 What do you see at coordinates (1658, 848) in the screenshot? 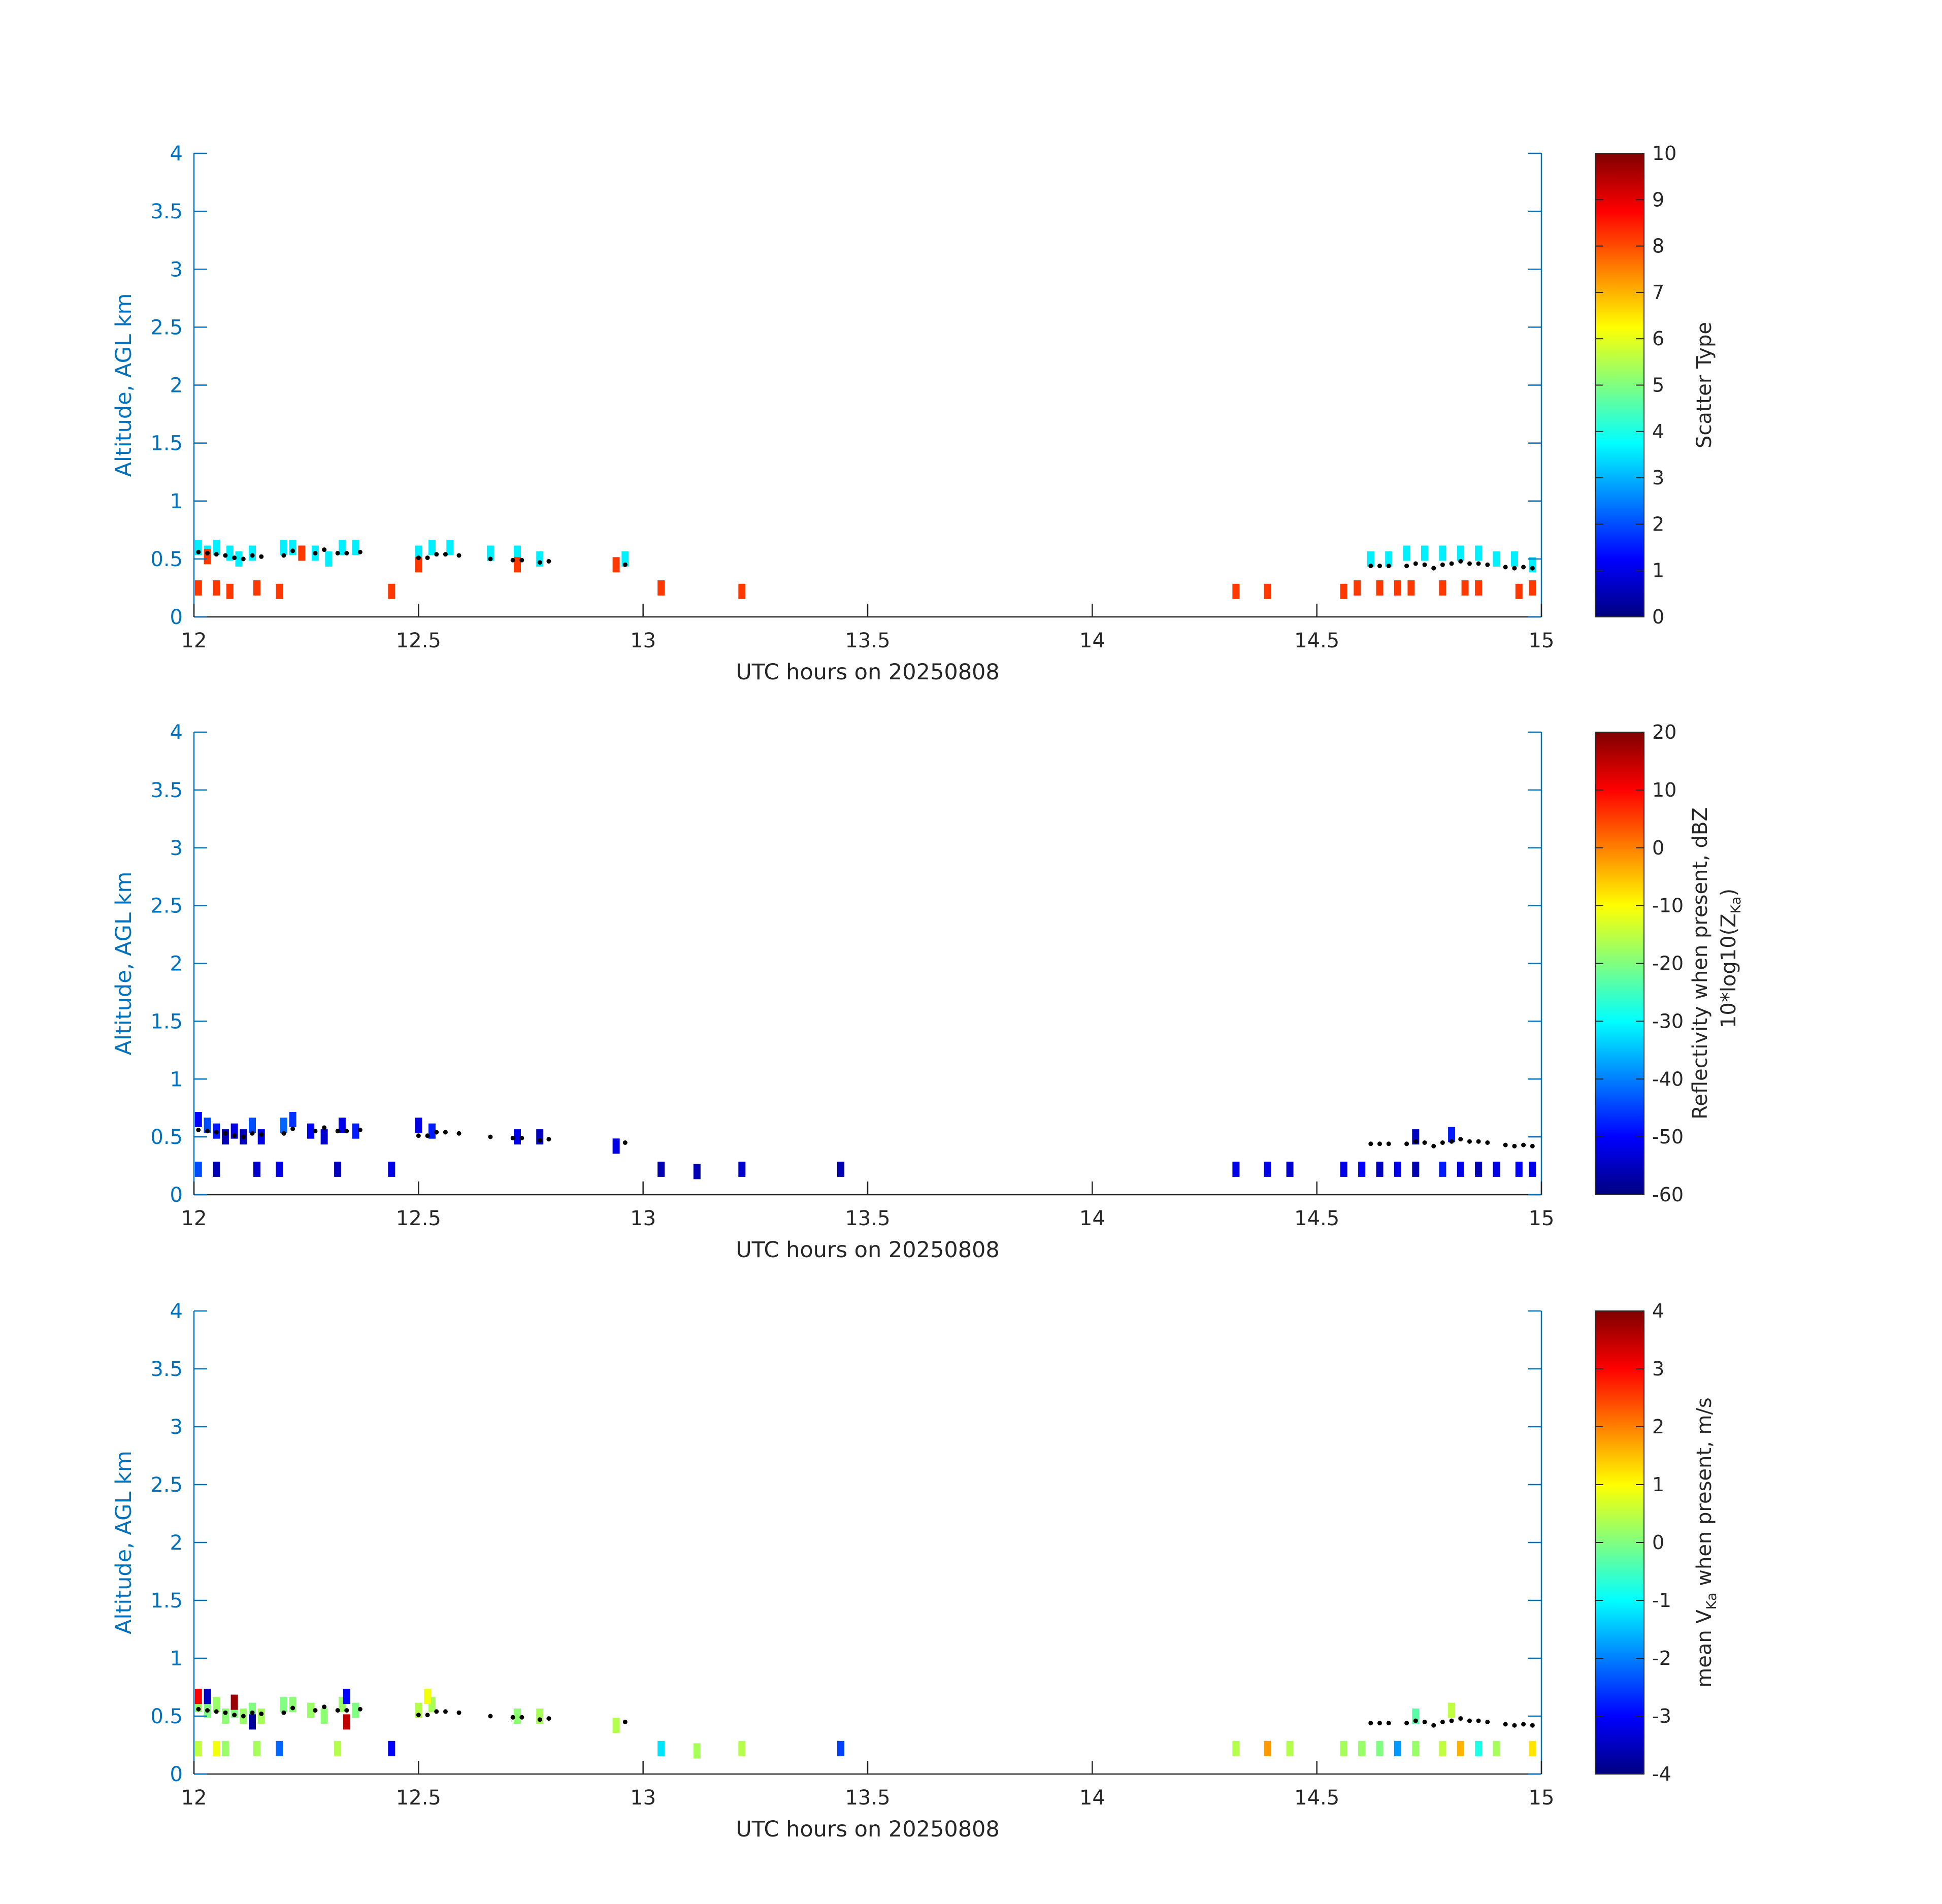
I see `colorbar-tick-label: 0` at bounding box center [1658, 848].